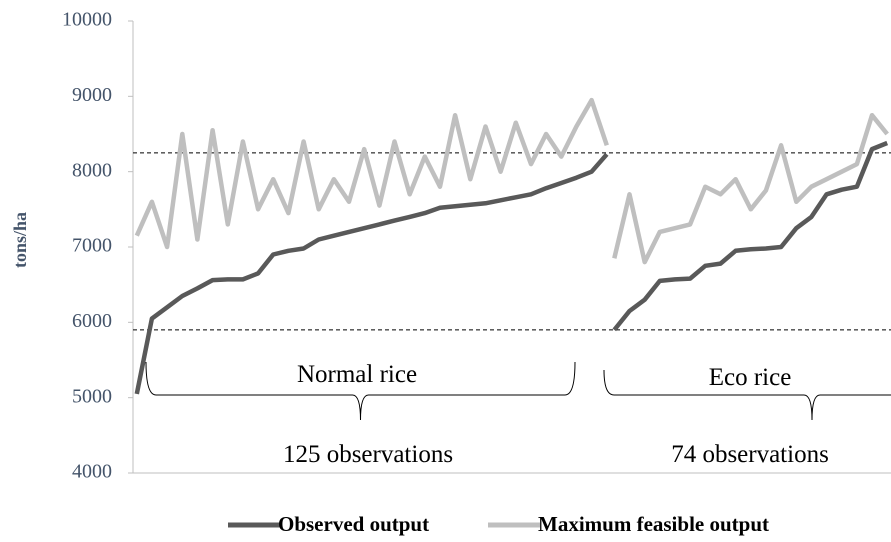 The width and height of the screenshot is (891, 542). Describe the element at coordinates (750, 454) in the screenshot. I see `annotation: 74 observations` at that location.